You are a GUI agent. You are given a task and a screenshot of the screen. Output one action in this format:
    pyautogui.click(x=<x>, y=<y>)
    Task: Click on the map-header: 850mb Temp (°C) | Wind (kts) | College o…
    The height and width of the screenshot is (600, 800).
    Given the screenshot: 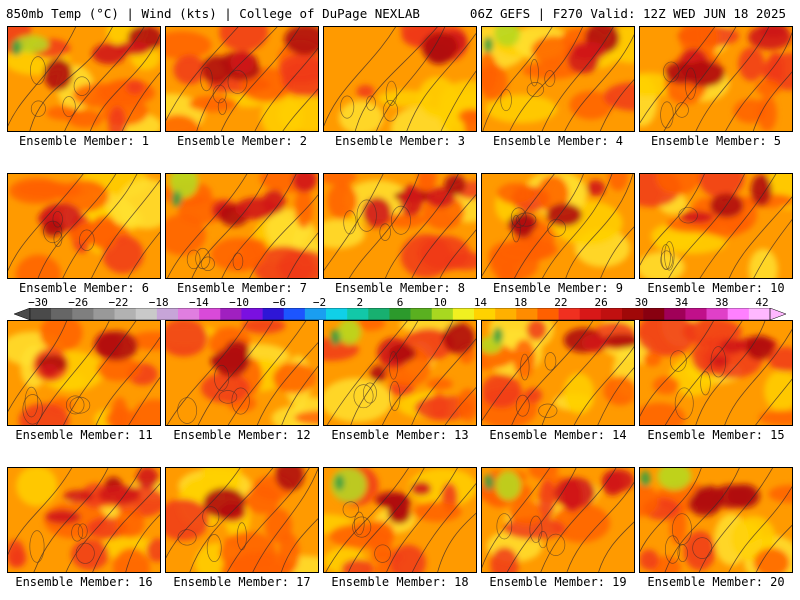 What is the action you would take?
    pyautogui.click(x=400, y=14)
    